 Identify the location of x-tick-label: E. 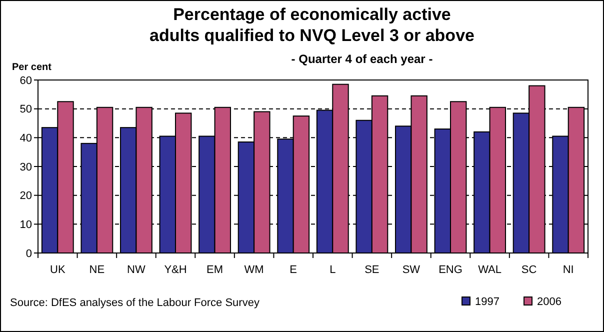
(294, 270).